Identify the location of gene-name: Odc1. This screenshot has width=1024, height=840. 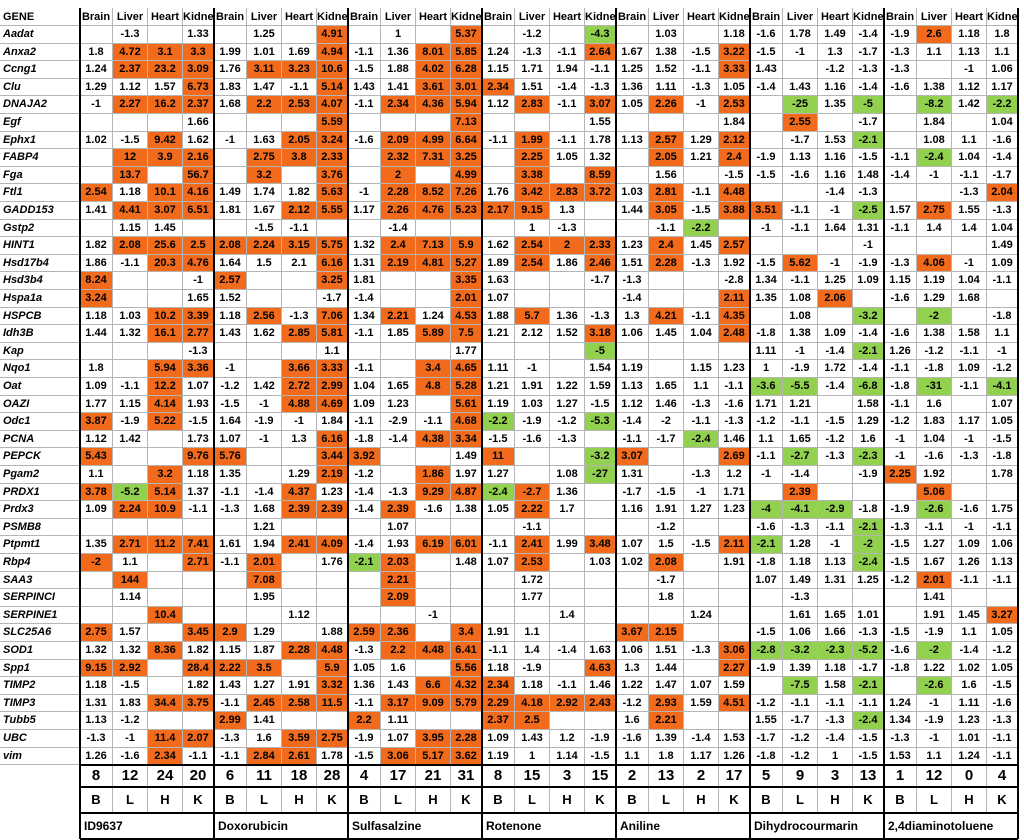
(40, 422).